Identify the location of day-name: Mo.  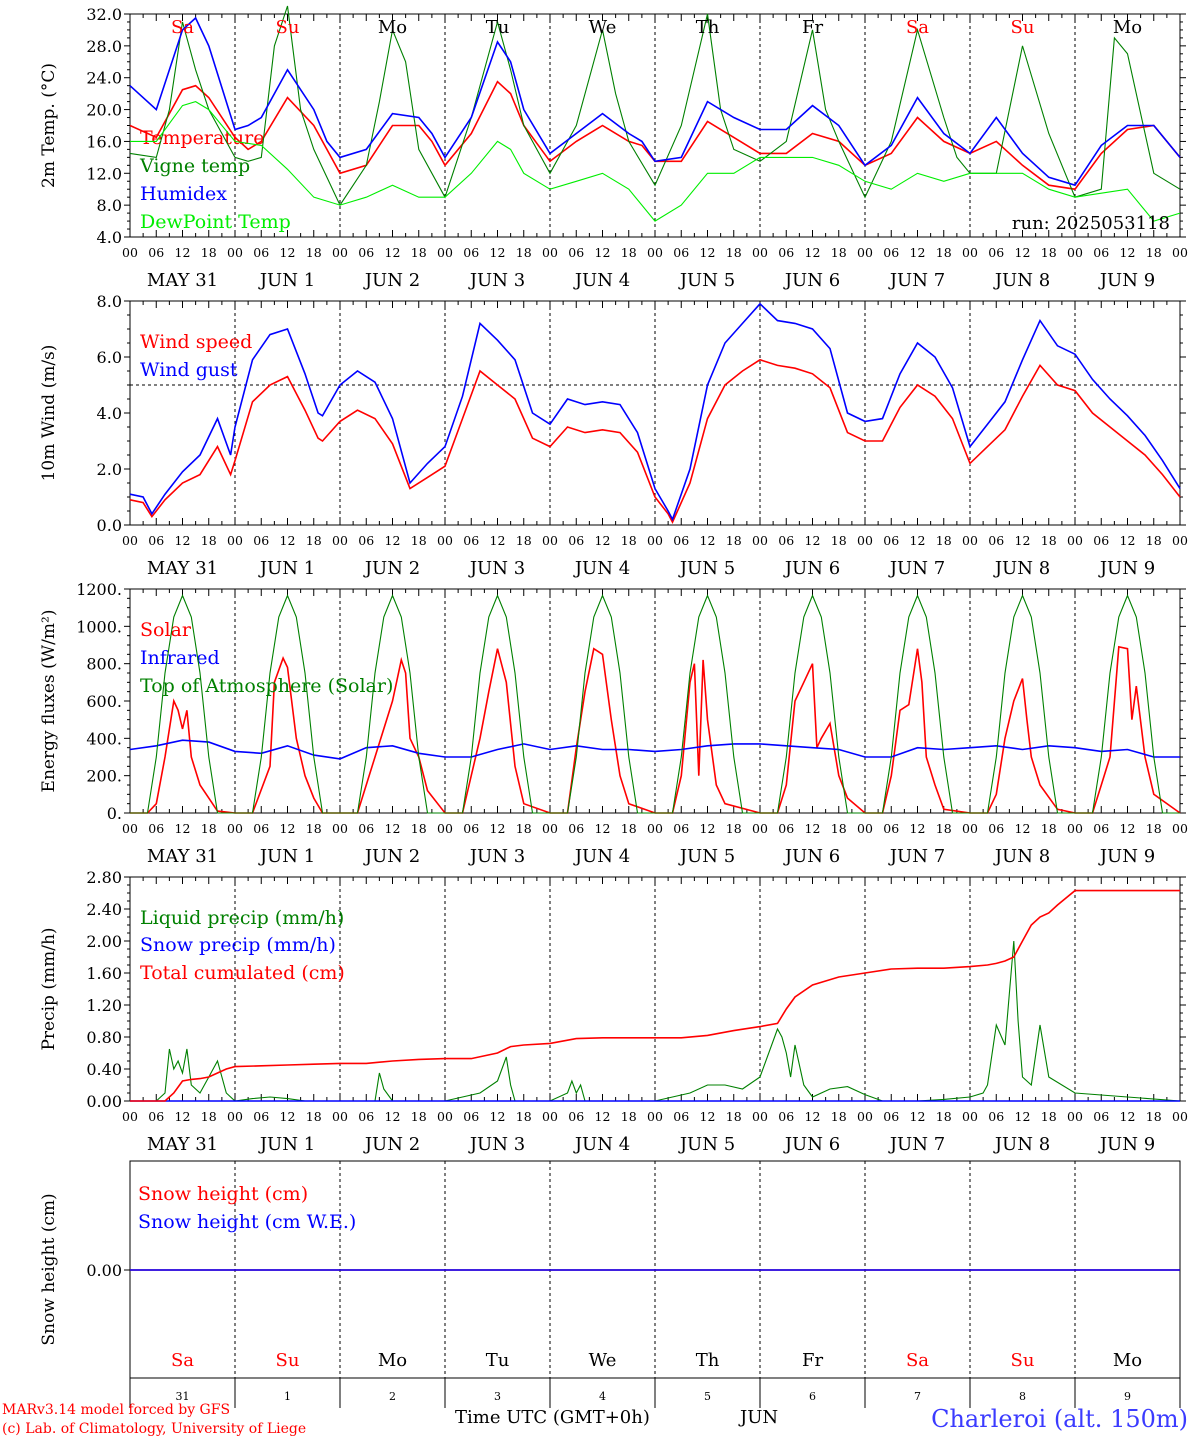
(392, 1360).